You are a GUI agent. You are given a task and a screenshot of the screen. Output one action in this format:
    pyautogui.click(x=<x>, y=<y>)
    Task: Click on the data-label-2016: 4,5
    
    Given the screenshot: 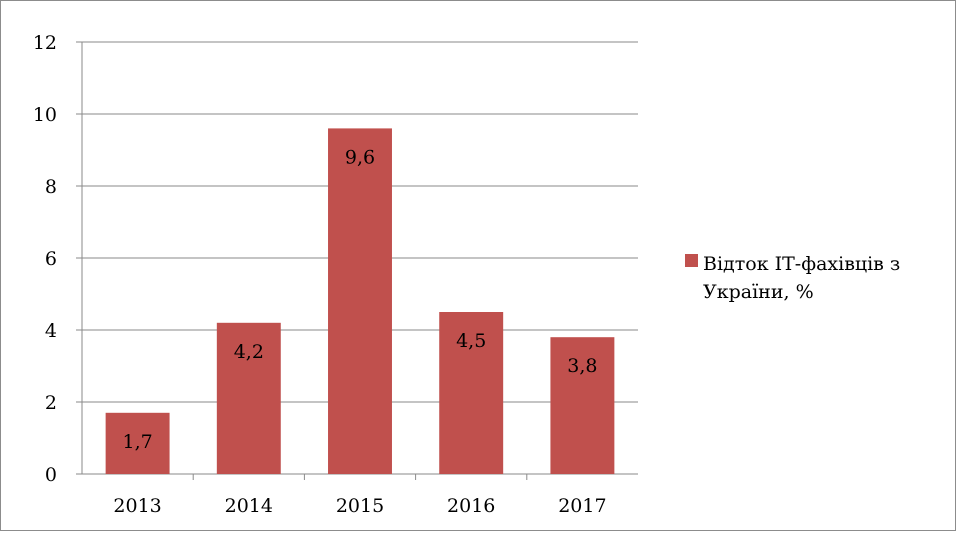 What is the action you would take?
    pyautogui.click(x=471, y=341)
    